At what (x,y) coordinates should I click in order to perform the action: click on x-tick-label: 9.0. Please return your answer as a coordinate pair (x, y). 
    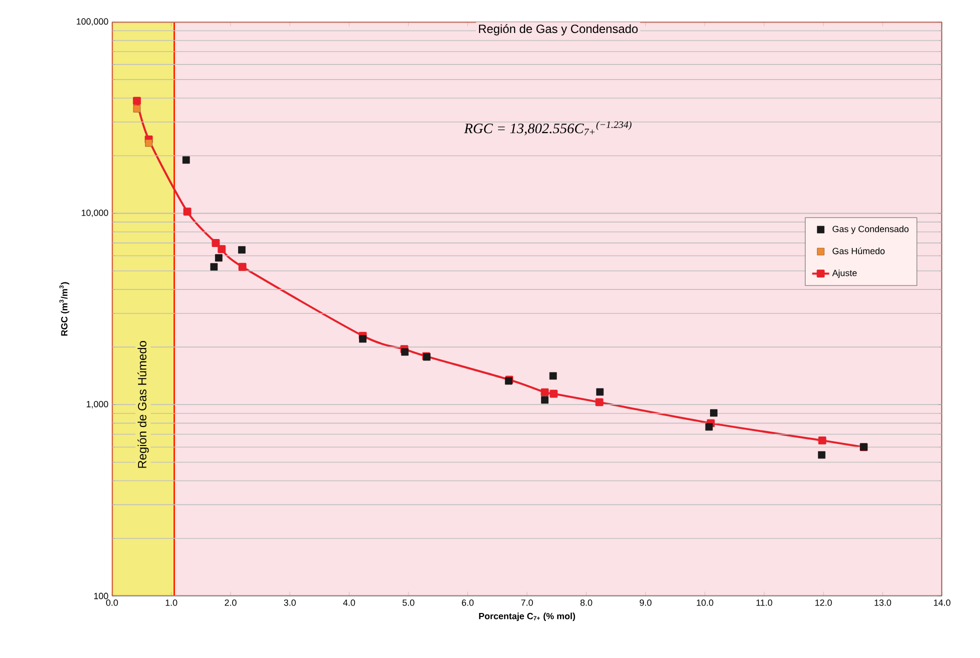
    Looking at the image, I should click on (646, 602).